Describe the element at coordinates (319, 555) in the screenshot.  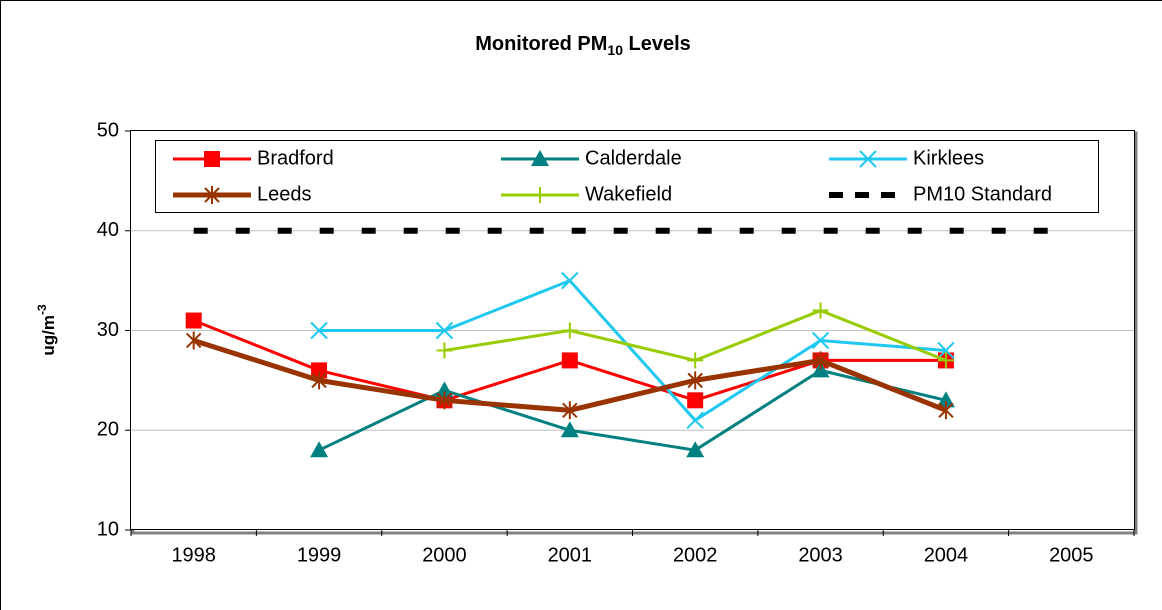
I see `x-tick-label: 1999` at that location.